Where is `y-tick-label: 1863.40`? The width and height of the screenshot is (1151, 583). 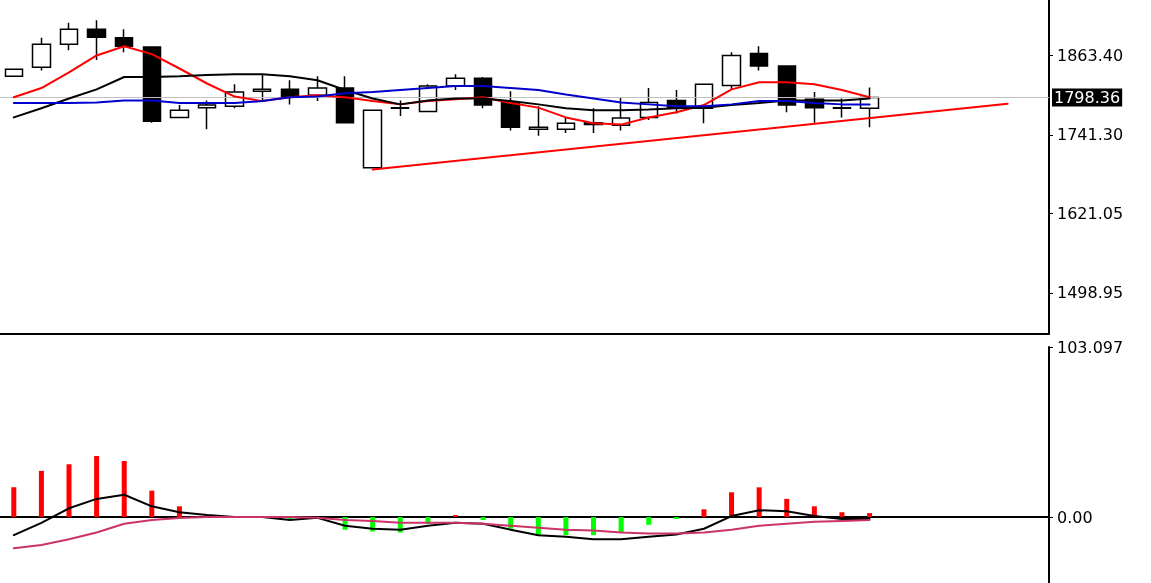
y-tick-label: 1863.40 is located at coordinates (1090, 55).